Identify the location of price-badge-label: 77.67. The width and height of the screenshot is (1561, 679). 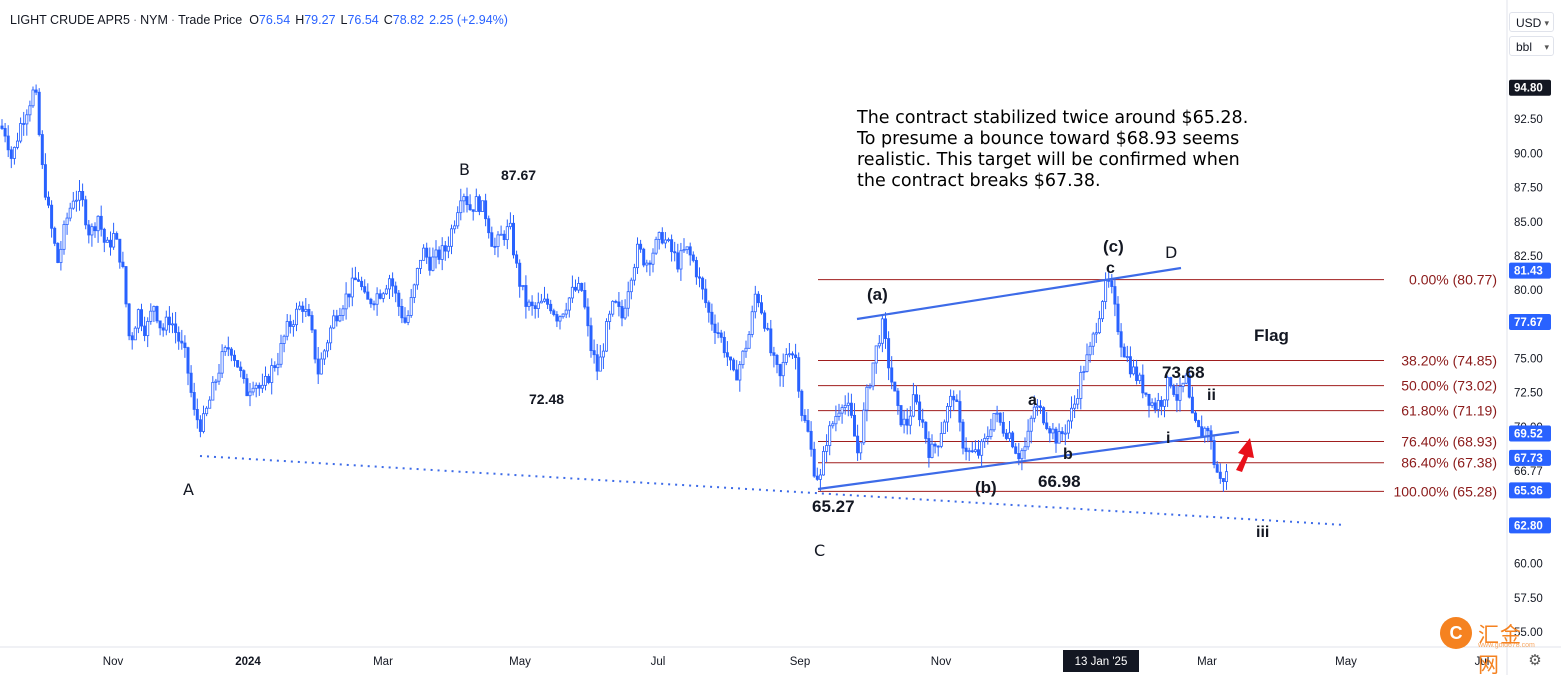
(1528, 323).